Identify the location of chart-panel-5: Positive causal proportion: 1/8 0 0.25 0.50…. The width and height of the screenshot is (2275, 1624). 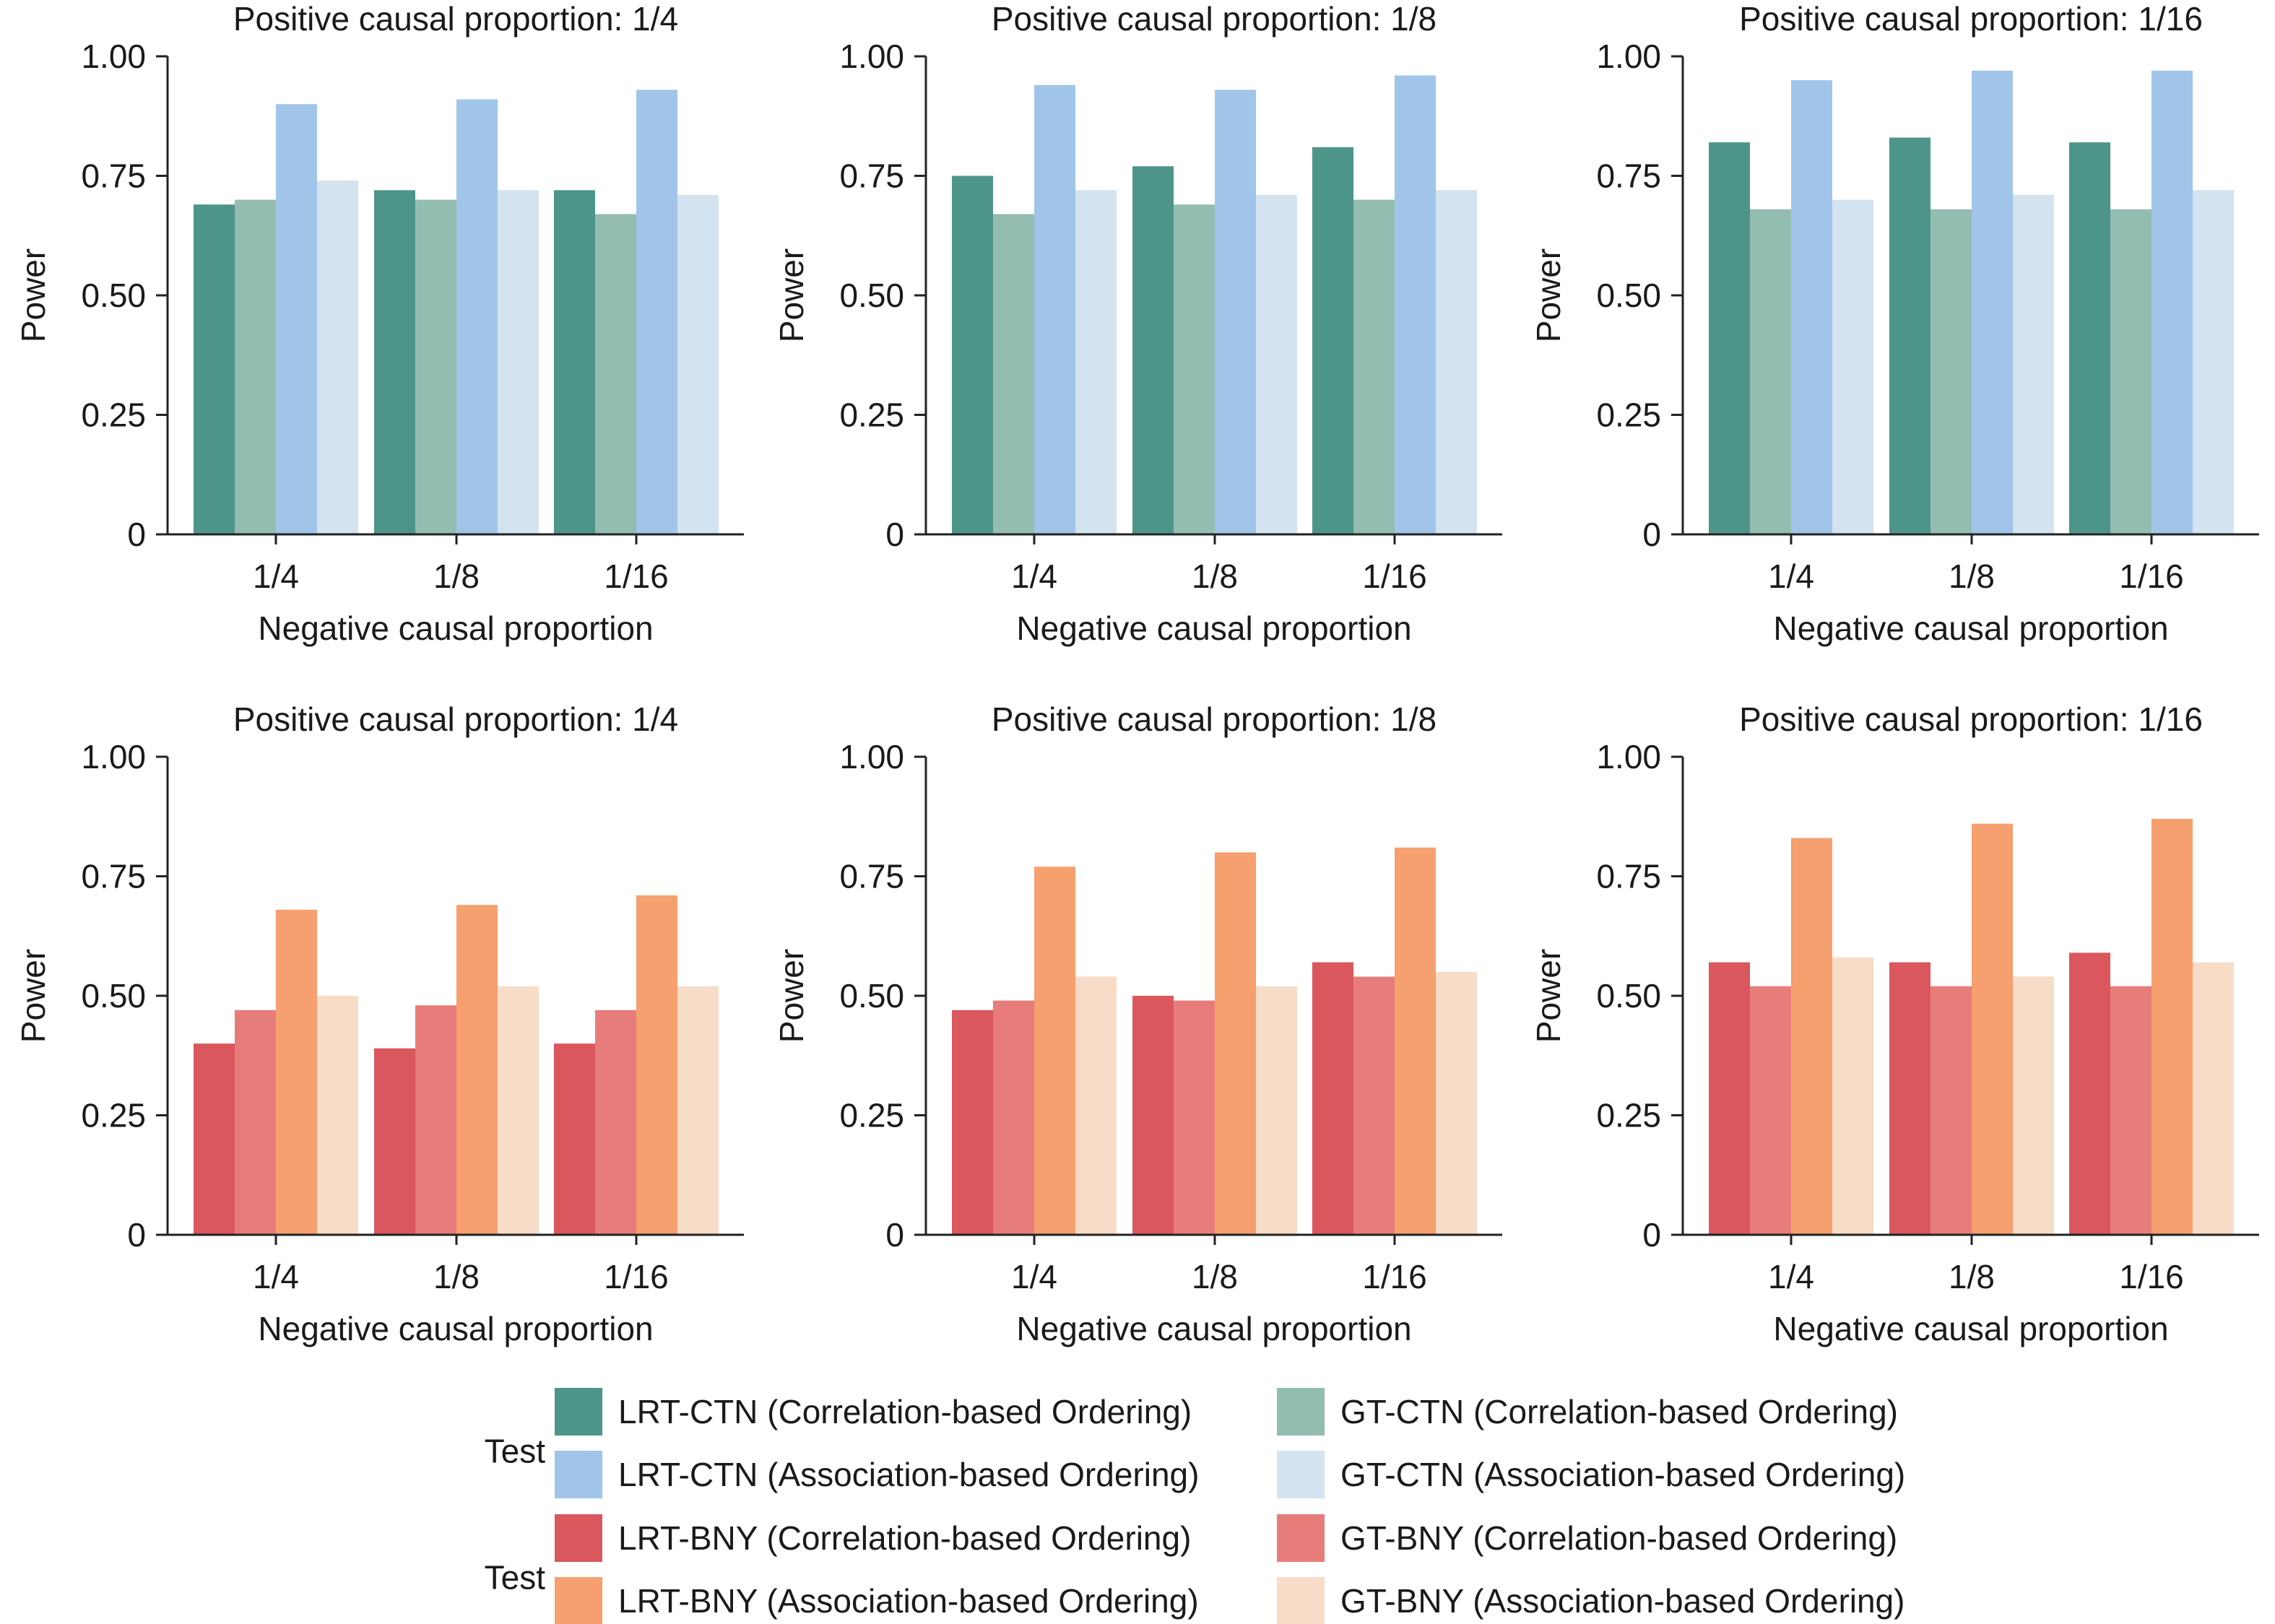
(1137, 1023).